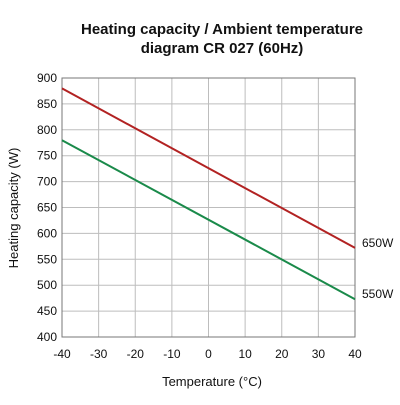 The image size is (400, 405). Describe the element at coordinates (47, 208) in the screenshot. I see `y-tick-label: 650` at that location.